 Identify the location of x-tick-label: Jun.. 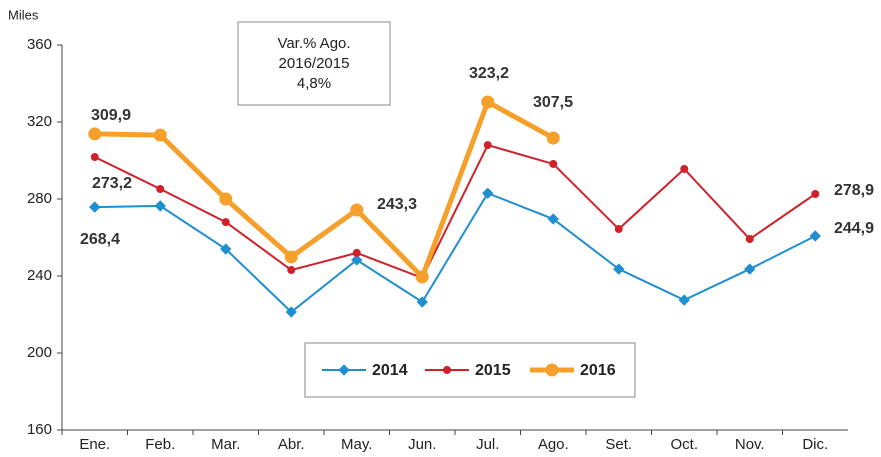
(422, 444).